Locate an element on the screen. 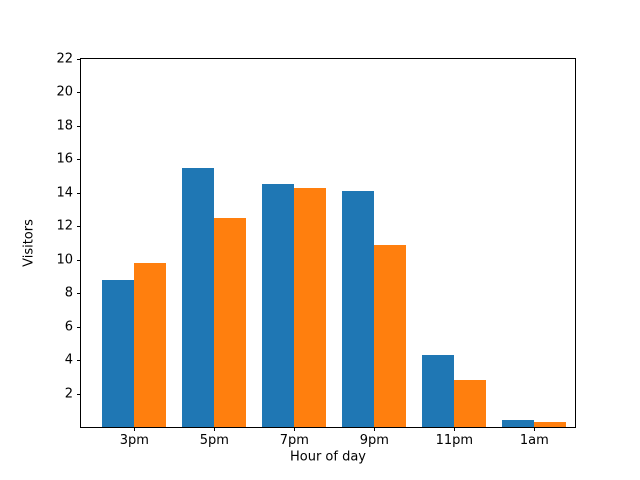  bar-blue-11pm is located at coordinates (438, 391).